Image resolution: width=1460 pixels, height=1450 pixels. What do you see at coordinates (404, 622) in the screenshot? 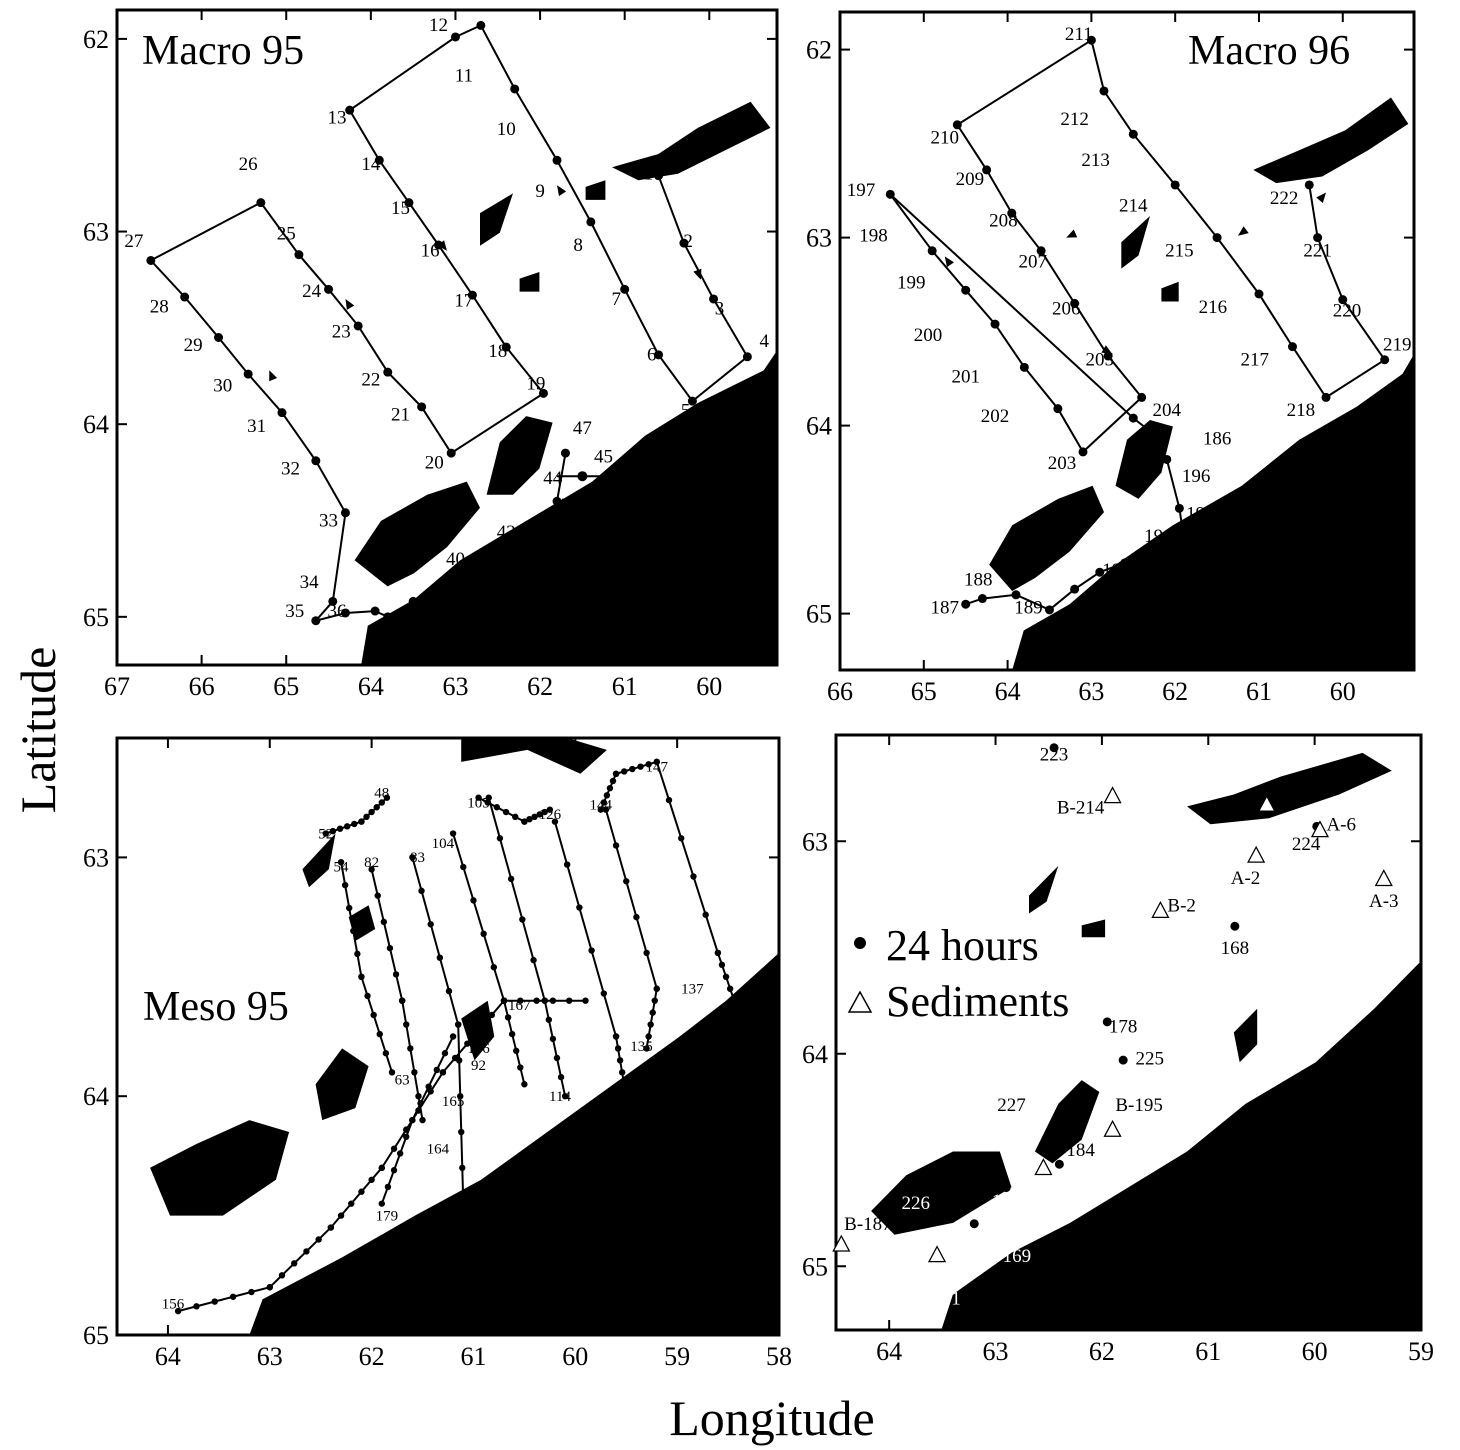
I see `station-label: 38` at bounding box center [404, 622].